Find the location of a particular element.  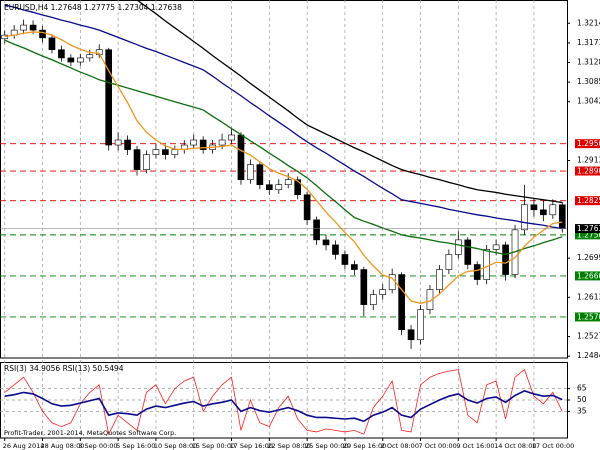

x-tick-label: 5 Sep 16:00 is located at coordinates (135, 446).